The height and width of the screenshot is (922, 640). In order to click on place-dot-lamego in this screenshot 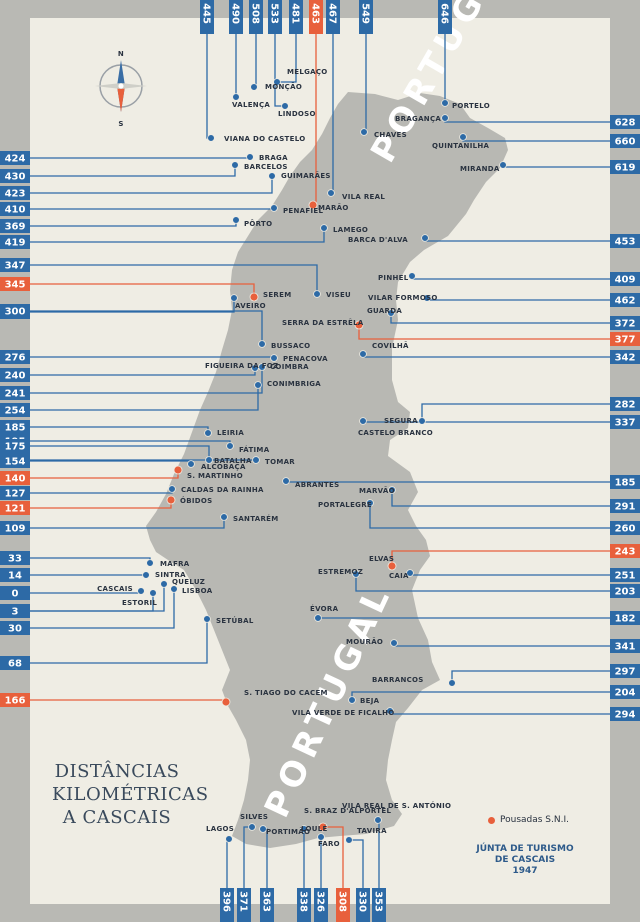, I will do `click(324, 228)`.